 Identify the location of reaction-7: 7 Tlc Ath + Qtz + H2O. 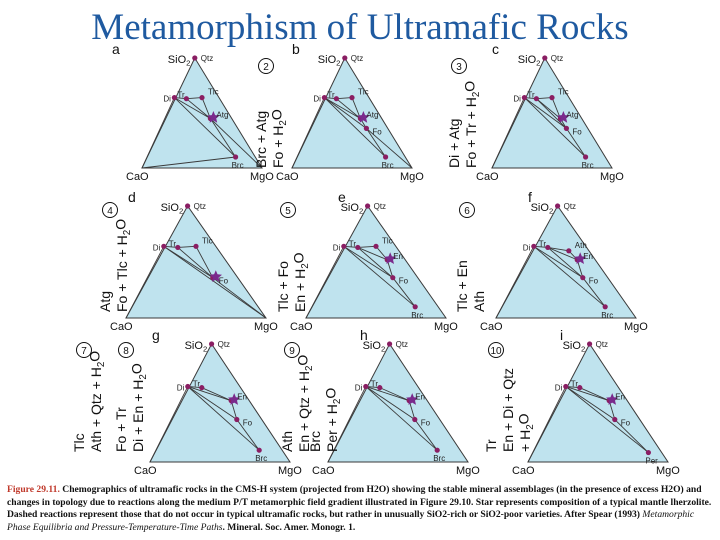
(89, 397).